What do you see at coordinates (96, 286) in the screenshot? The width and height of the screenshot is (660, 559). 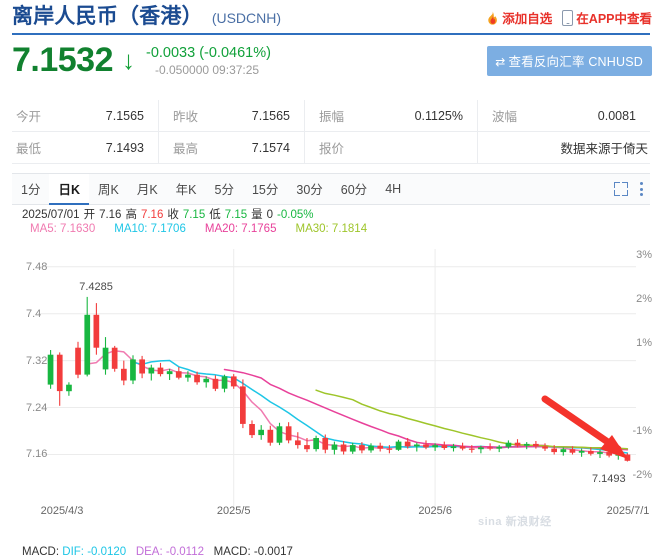 I see `chart-high-annotation: 7.4285` at bounding box center [96, 286].